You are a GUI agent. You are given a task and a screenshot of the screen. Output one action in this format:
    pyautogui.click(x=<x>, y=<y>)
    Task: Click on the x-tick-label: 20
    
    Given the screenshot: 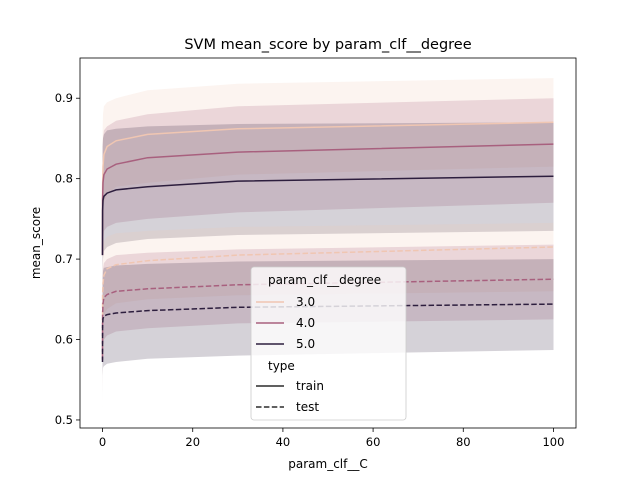 What is the action you would take?
    pyautogui.click(x=192, y=442)
    